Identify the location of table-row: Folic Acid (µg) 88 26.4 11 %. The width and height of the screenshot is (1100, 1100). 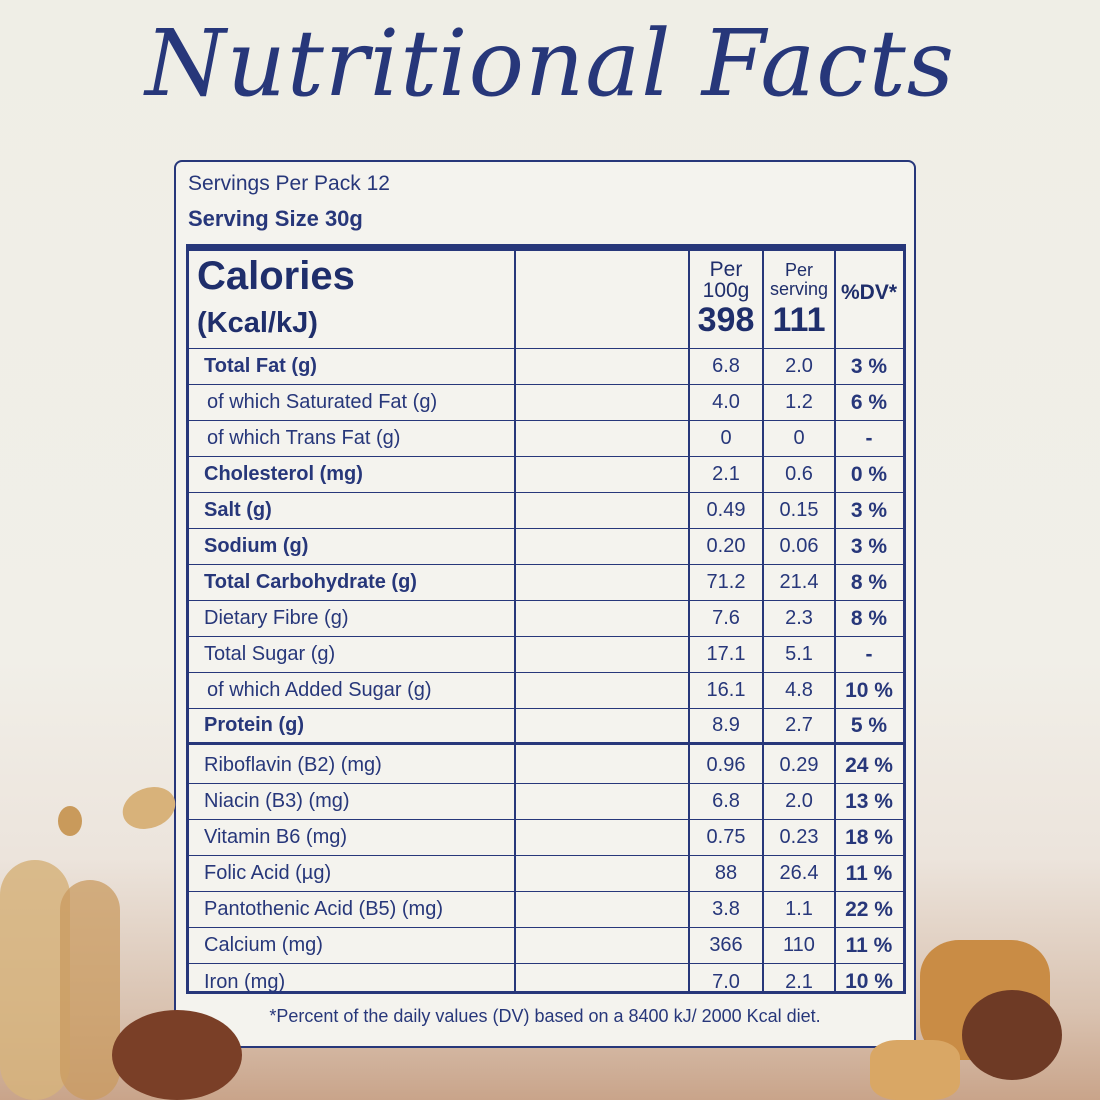
(546, 874).